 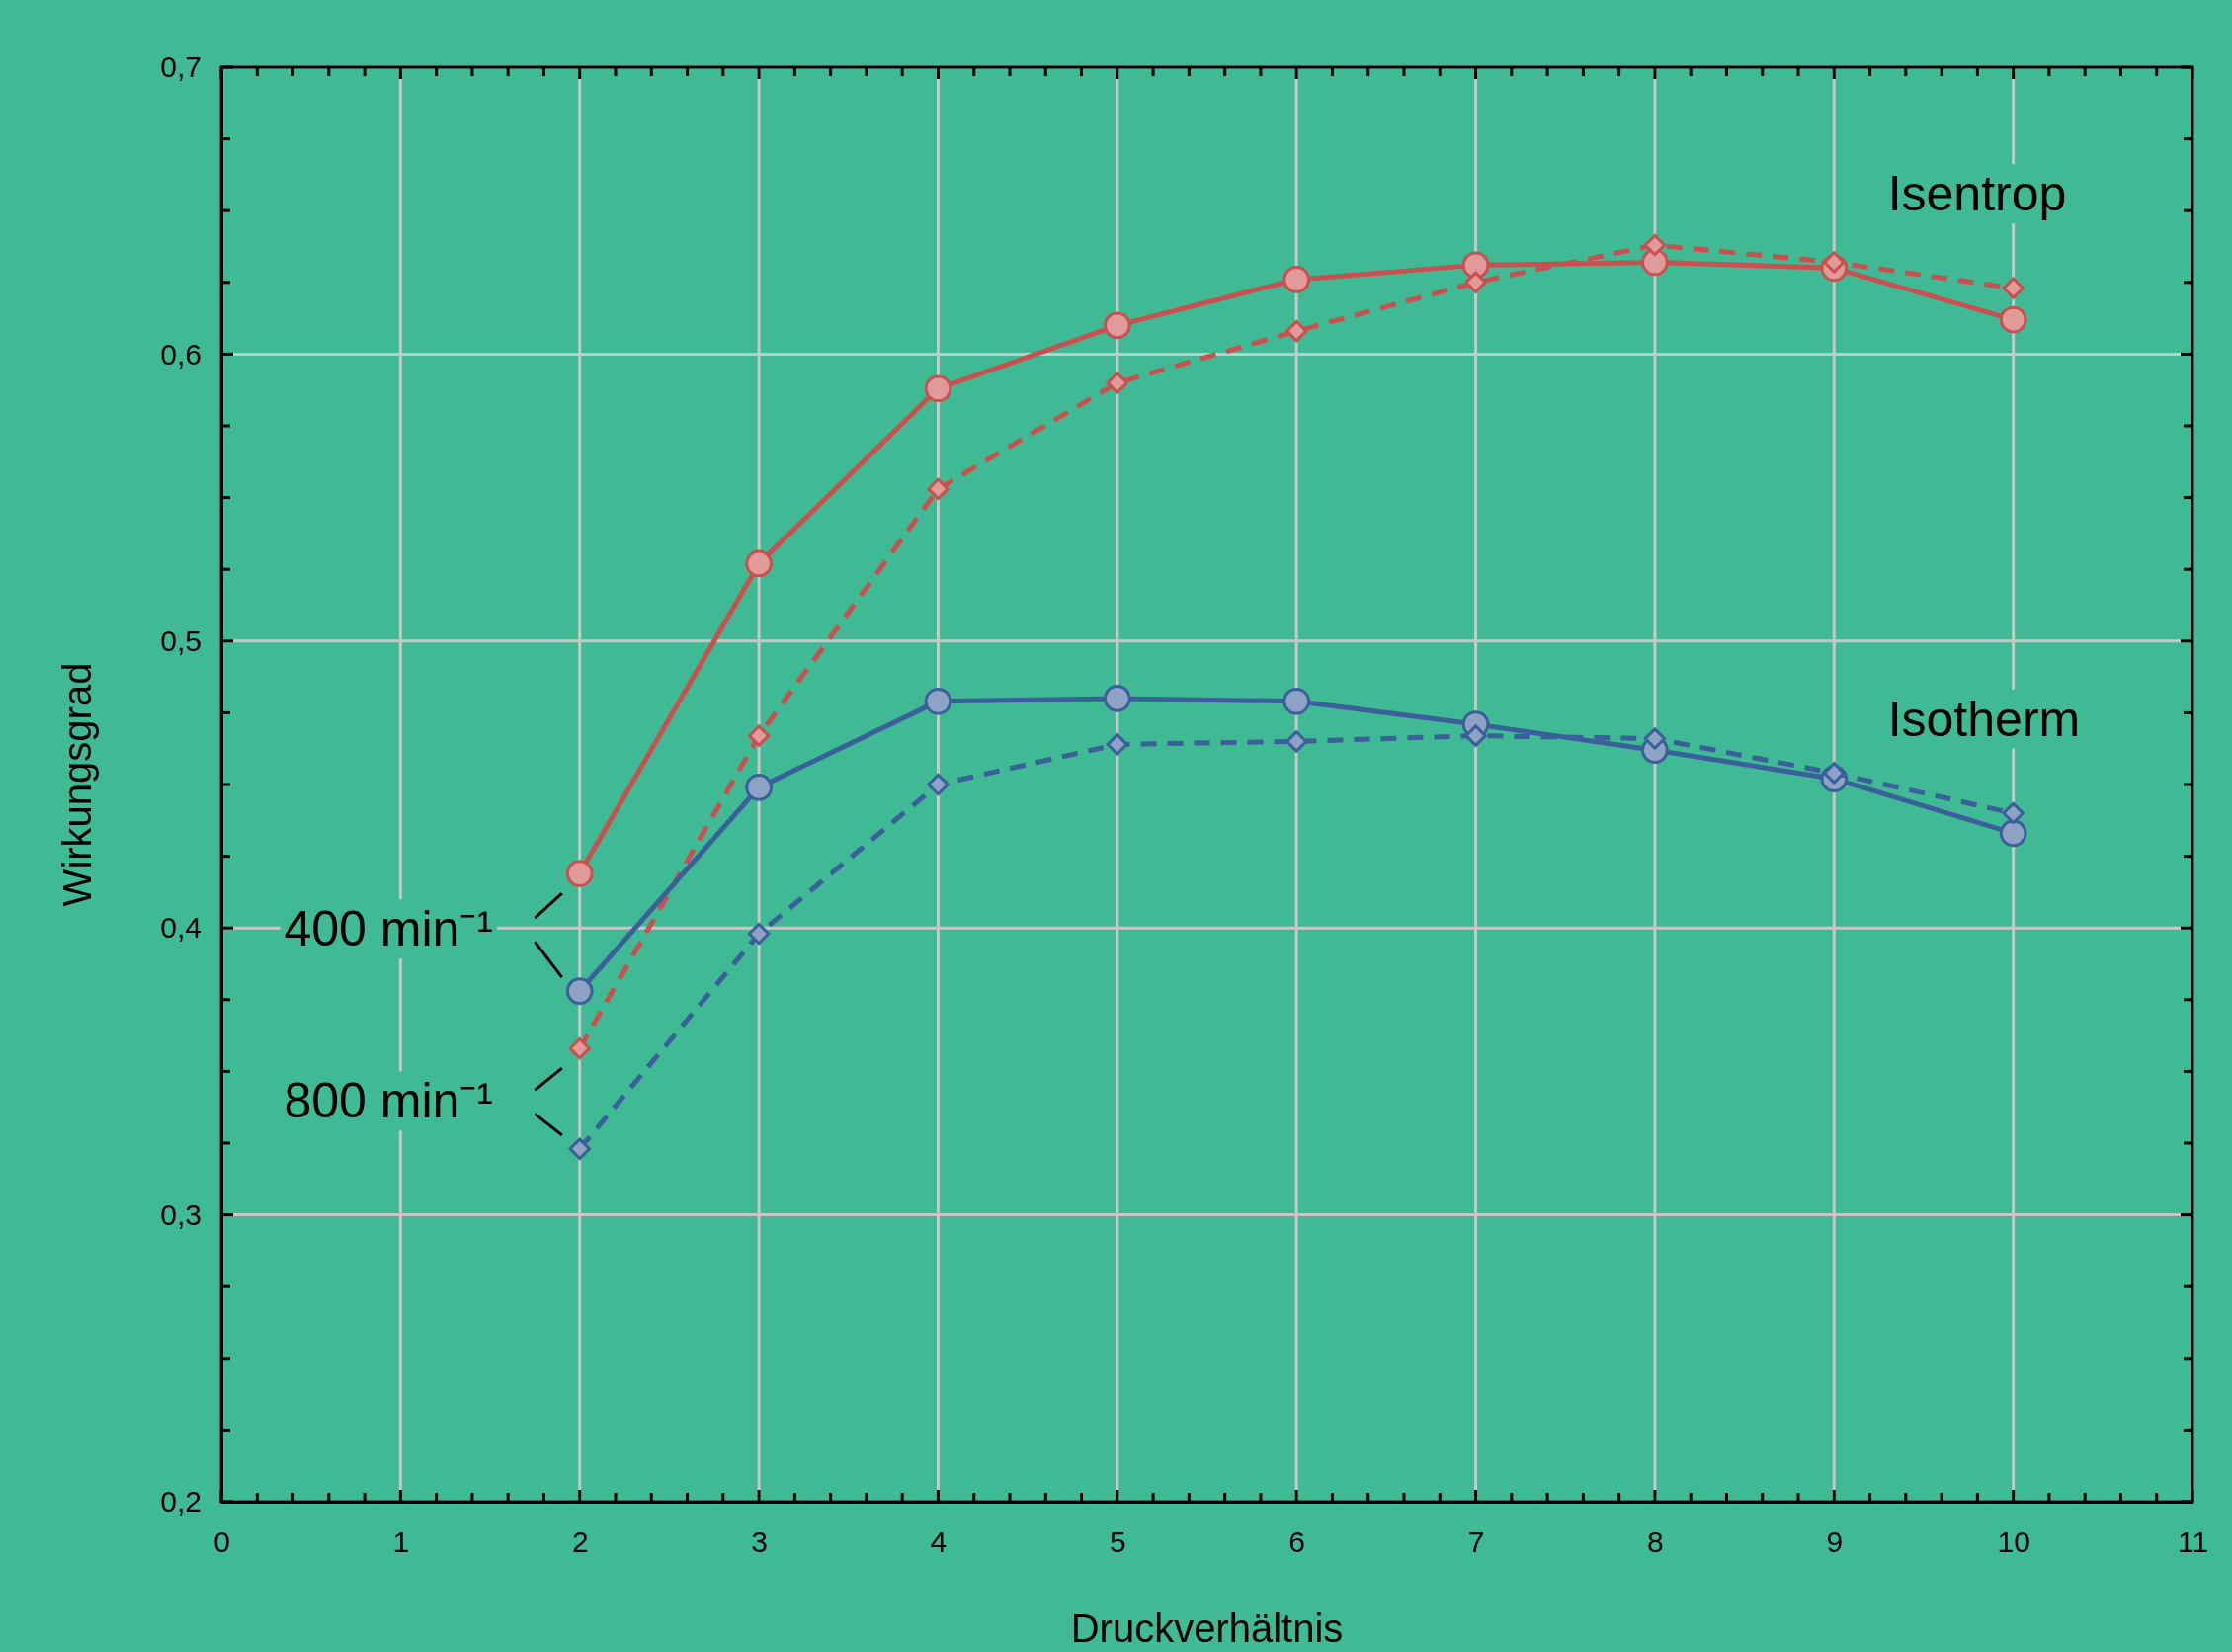 I want to click on x-tick-label: 7, so click(x=1476, y=1542).